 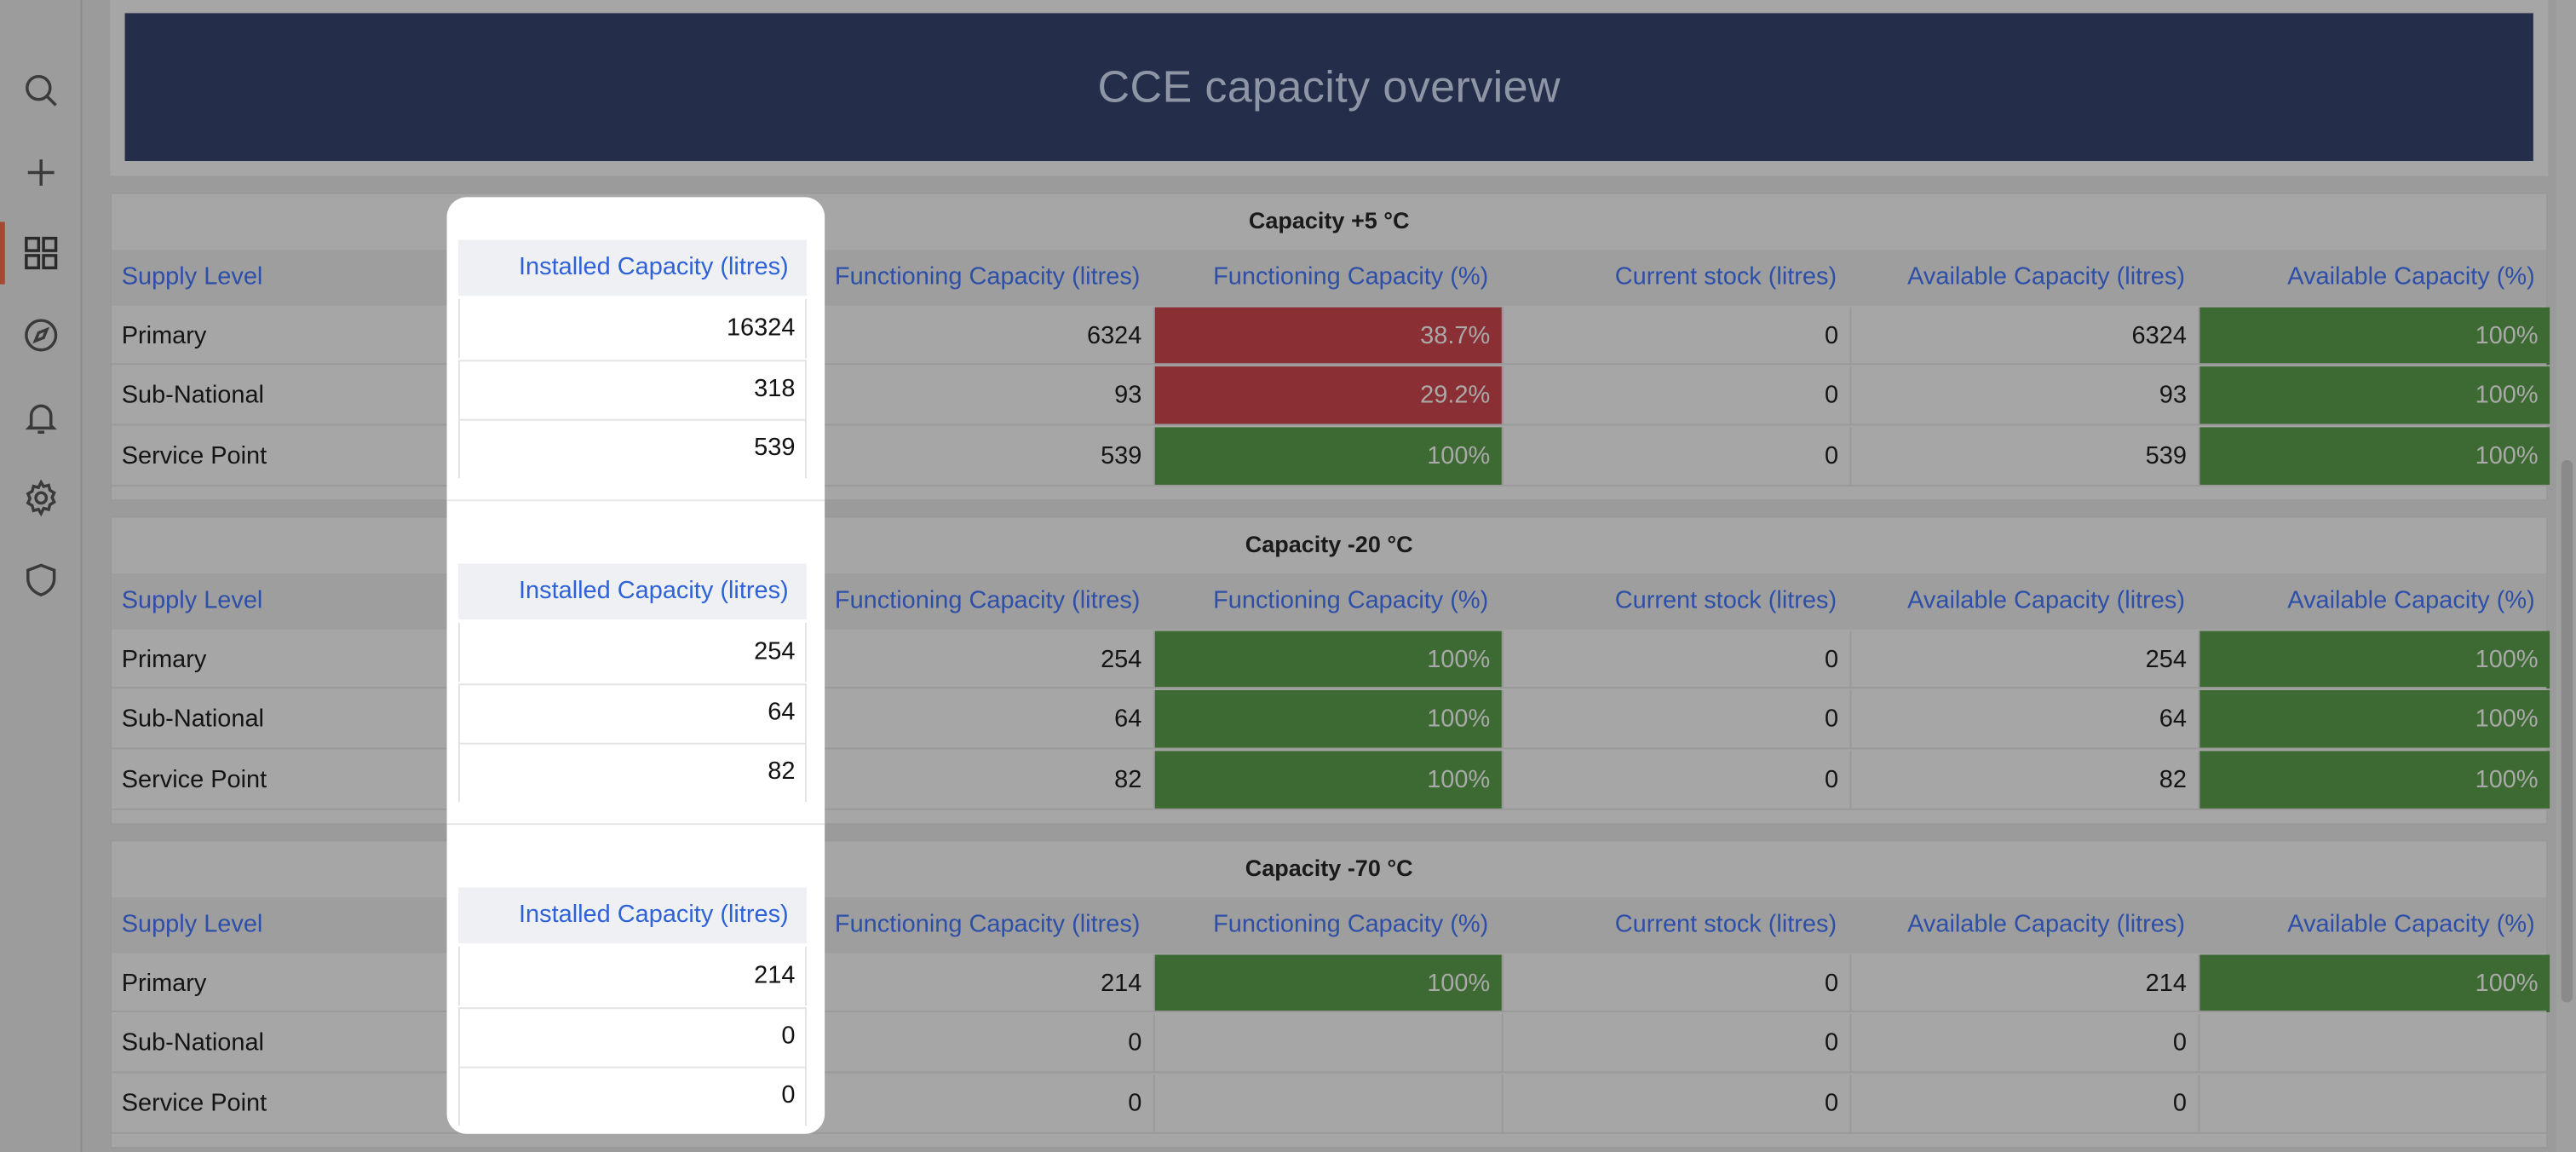 I want to click on installed-capacity-cell: 318, so click(x=633, y=388).